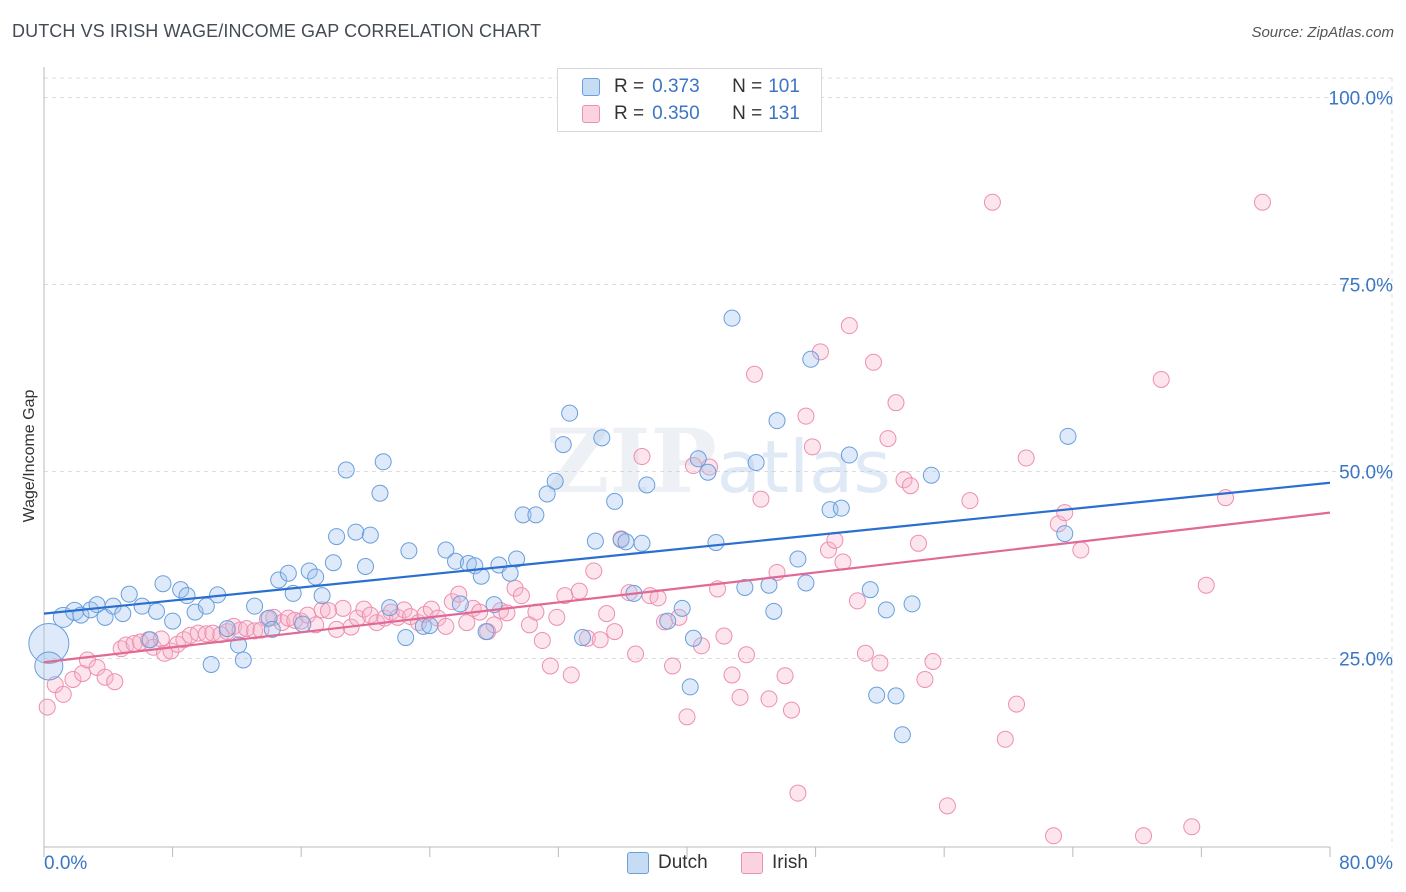  I want to click on y-tick-label: 25.0%, so click(1366, 660).